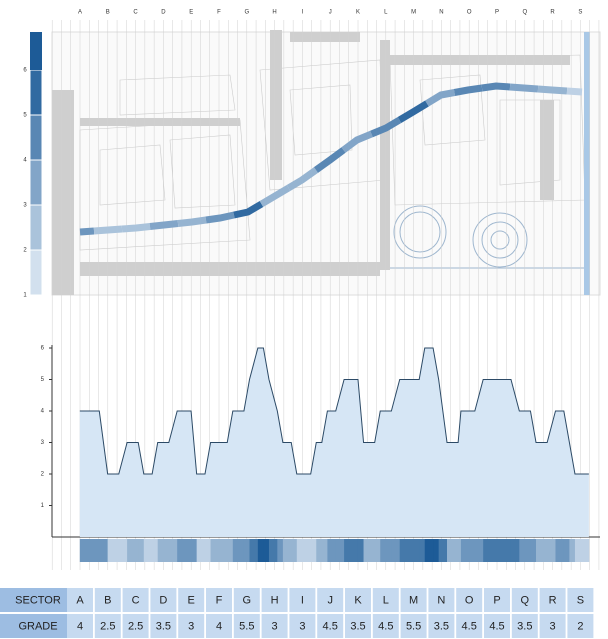  Describe the element at coordinates (330, 13) in the screenshot. I see `sector-labels: A B C D E F G H I J K L M N O P Q R S` at that location.